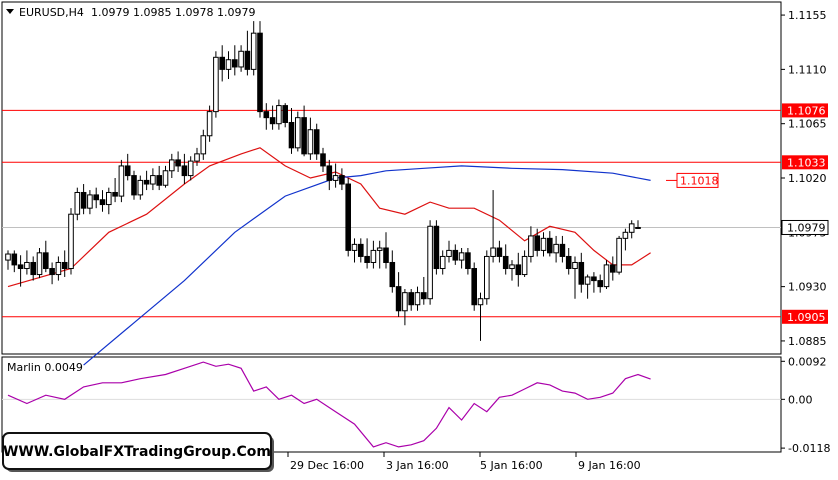 This screenshot has height=480, width=838. I want to click on watermark-text: WWW.GlobalFXTradingGroup.Com, so click(137, 452).